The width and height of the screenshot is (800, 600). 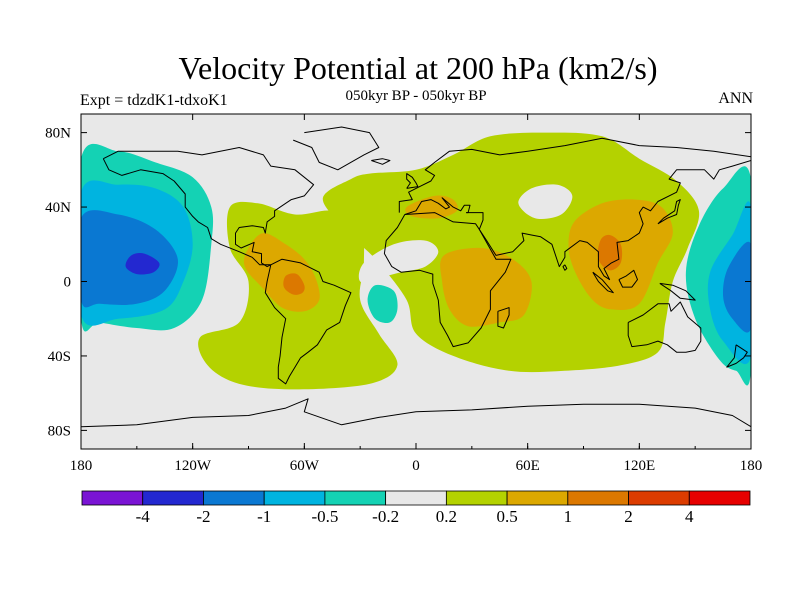 What do you see at coordinates (416, 96) in the screenshot?
I see `chart-subtitle: 050kyr BP - 050kyr BP` at bounding box center [416, 96].